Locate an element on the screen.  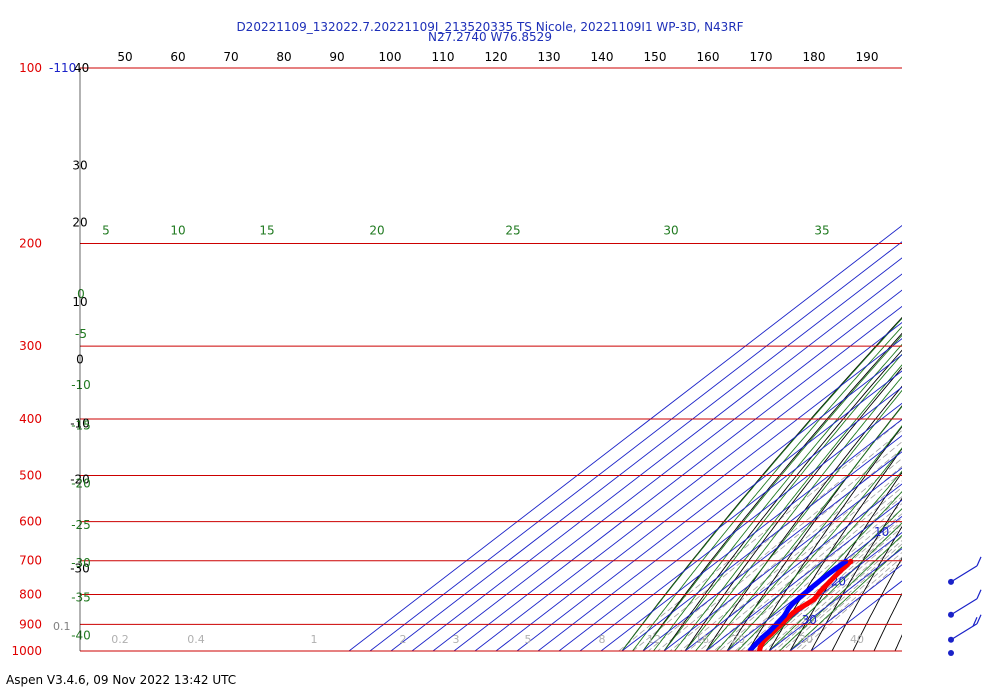
pressure-label: 1000 is located at coordinates (26, 651).